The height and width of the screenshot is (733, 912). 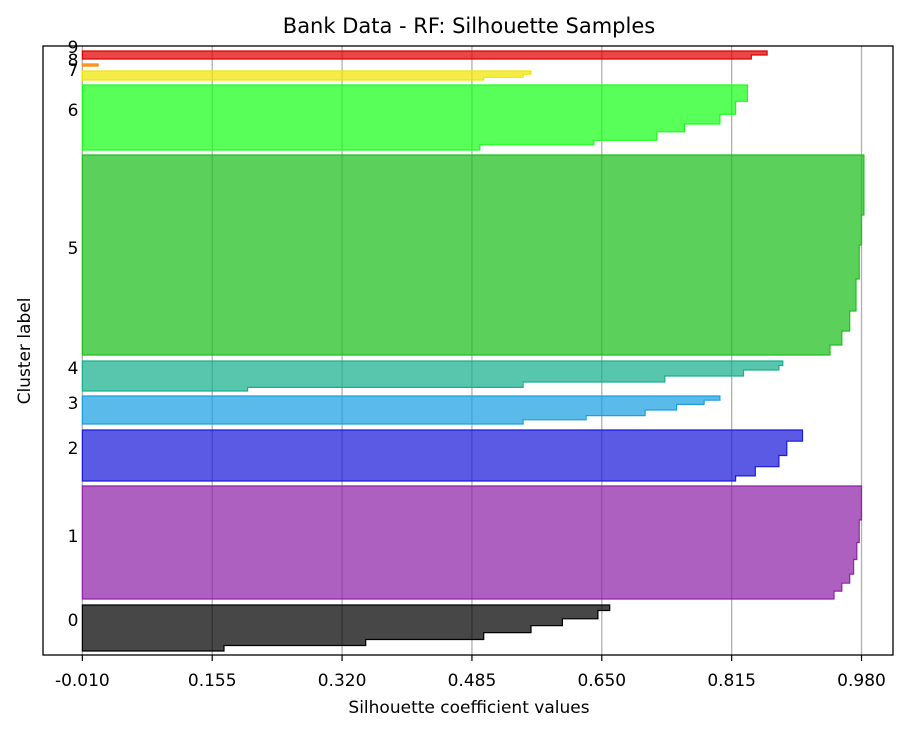 I want to click on cluster-2-silhouette, so click(x=442, y=455).